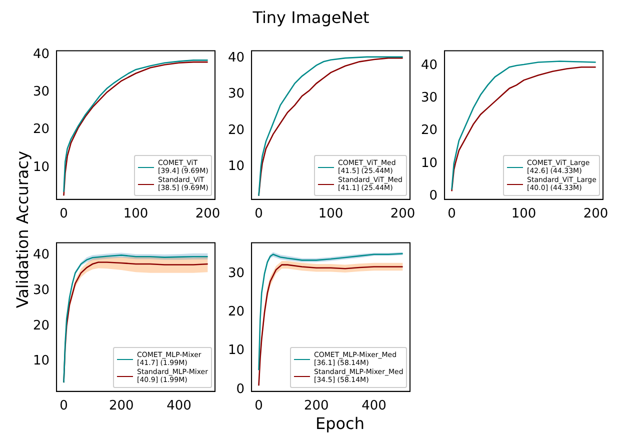  What do you see at coordinates (340, 423) in the screenshot?
I see `x-axis-title: Epoch` at bounding box center [340, 423].